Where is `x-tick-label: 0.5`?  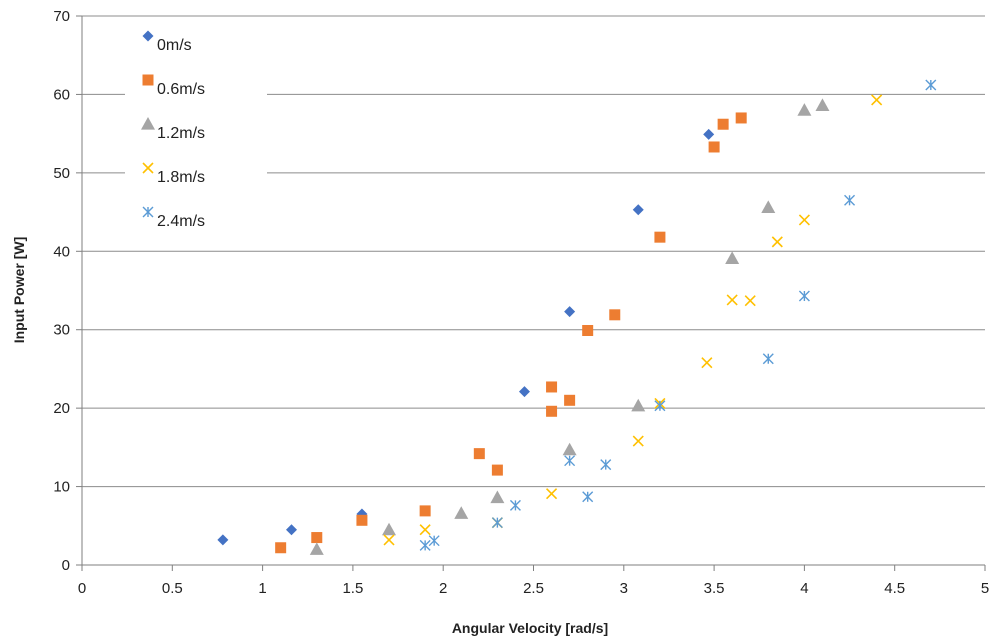
x-tick-label: 0.5 is located at coordinates (172, 588).